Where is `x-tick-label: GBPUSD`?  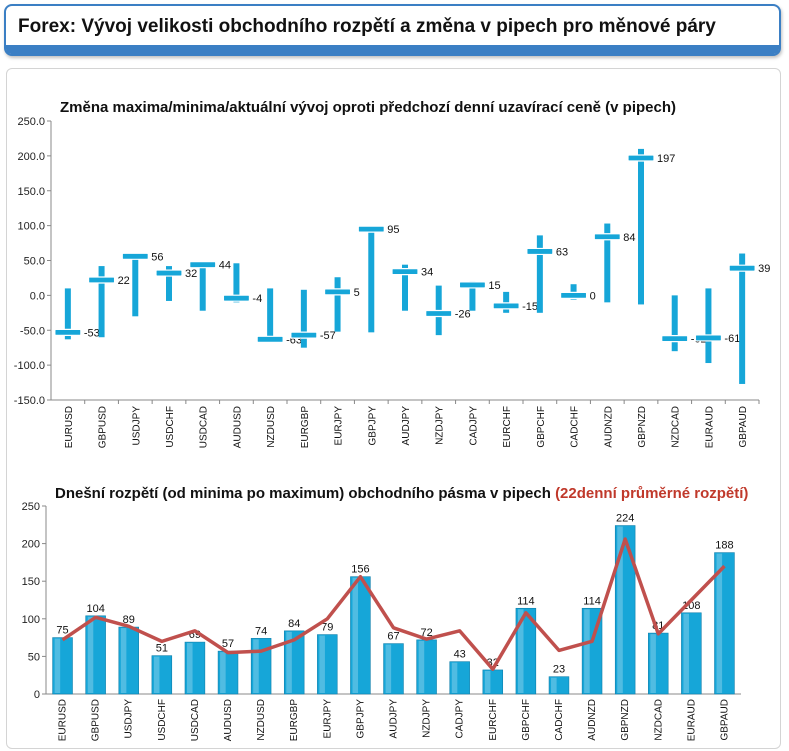 x-tick-label: GBPUSD is located at coordinates (96, 720).